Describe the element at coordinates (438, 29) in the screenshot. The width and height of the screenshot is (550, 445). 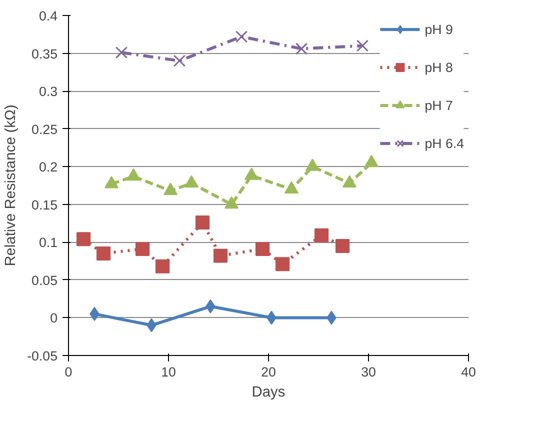
I see `legend-label: pH 9` at that location.